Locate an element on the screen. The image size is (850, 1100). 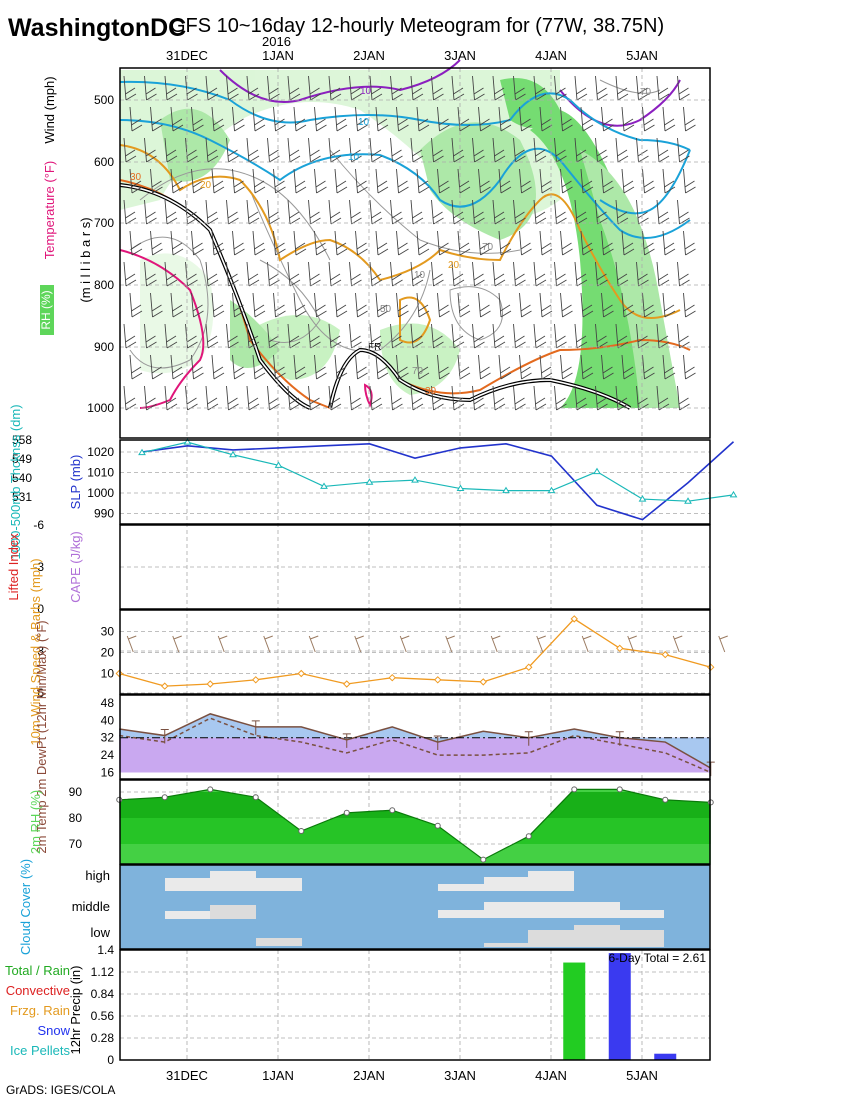
rh-band-mid is located at coordinates (415, 831).